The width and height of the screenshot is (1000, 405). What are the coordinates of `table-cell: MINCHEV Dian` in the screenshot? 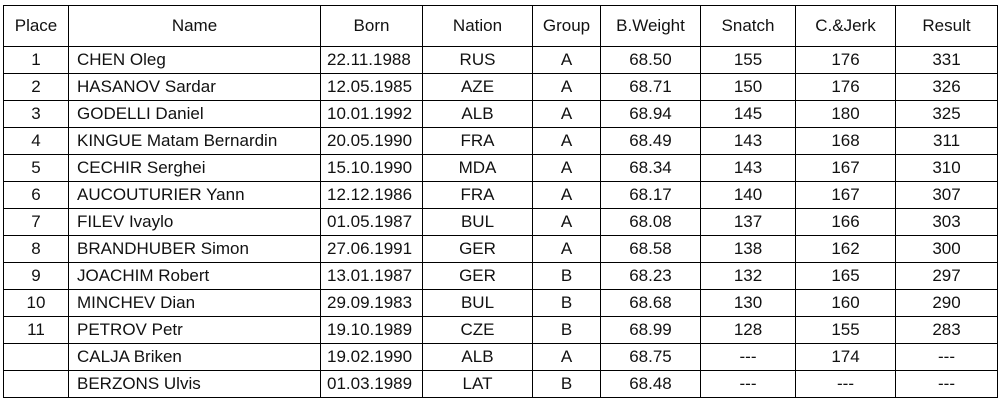 It's located at (194, 303).